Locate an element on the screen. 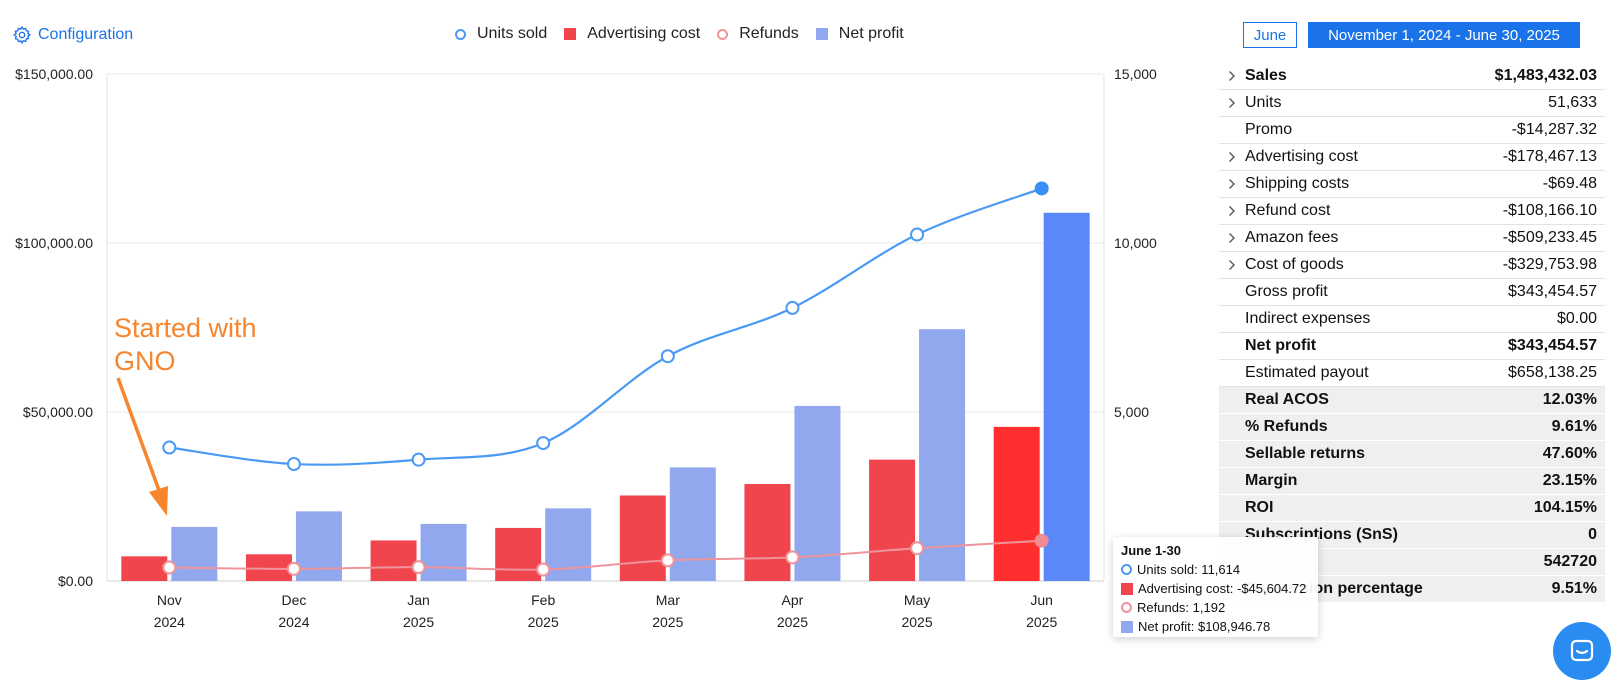  tooltip-title: June 1-30 is located at coordinates (1151, 550).